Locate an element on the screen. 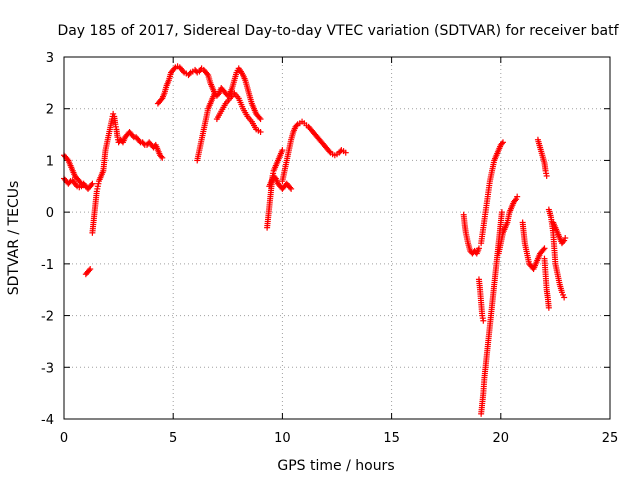  y-tick-label: -4 is located at coordinates (47, 420).